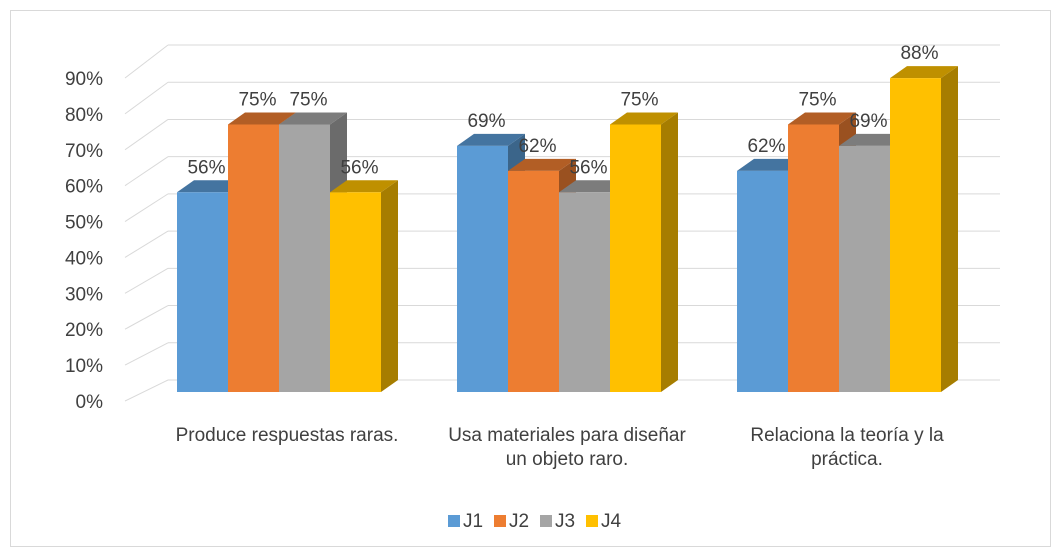  I want to click on y-tick-label: 70%, so click(84, 151).